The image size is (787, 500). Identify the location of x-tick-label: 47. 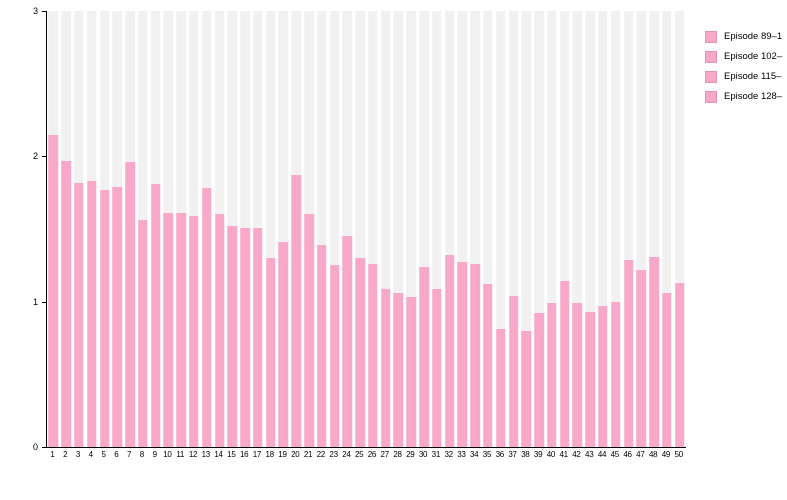
(640, 454).